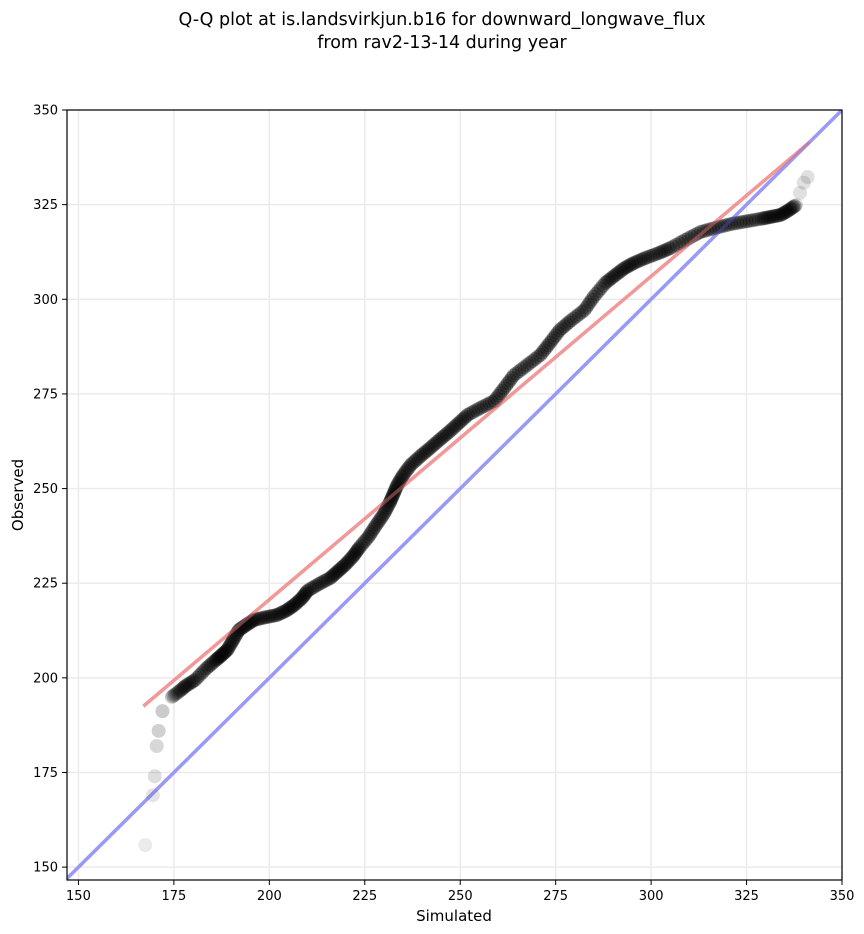 The width and height of the screenshot is (864, 934). I want to click on x-axis-label: Simulated, so click(454, 916).